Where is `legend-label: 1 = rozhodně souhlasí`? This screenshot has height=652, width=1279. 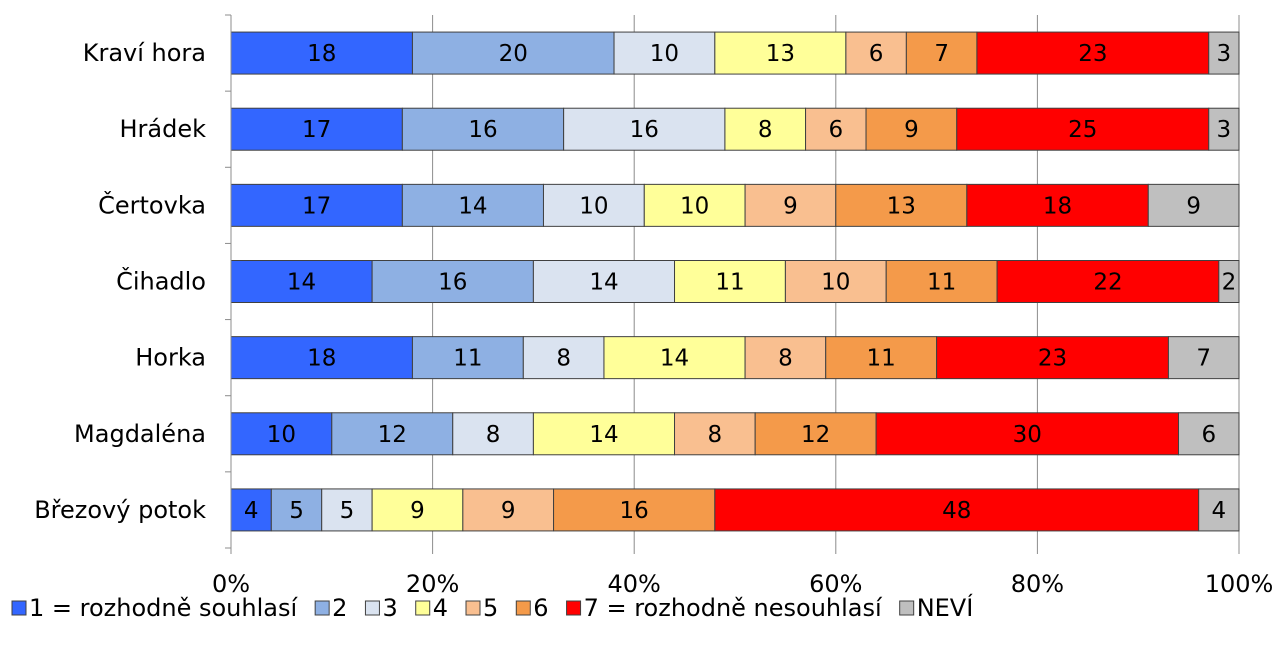 legend-label: 1 = rozhodně souhlasí is located at coordinates (163, 608).